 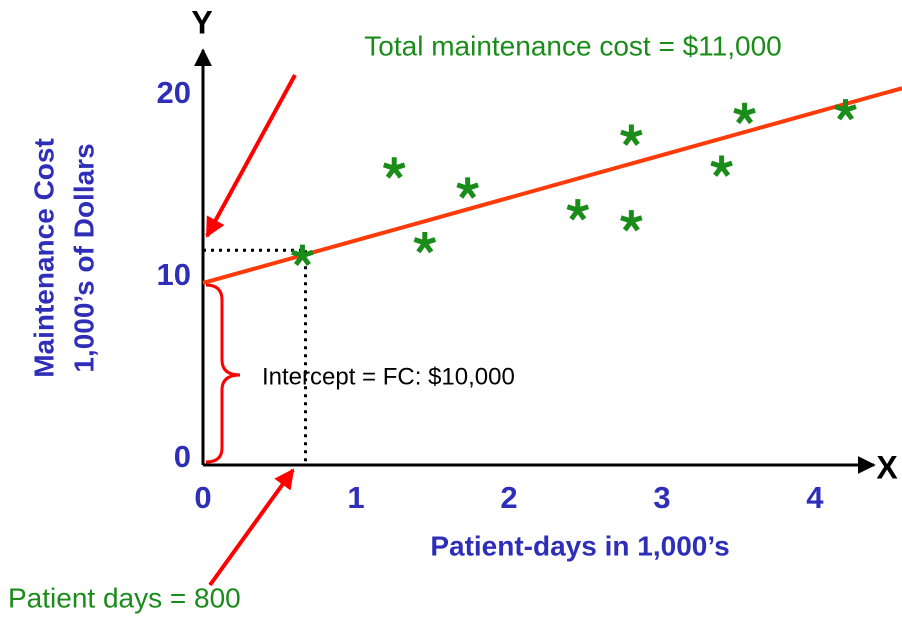 I want to click on x-tick-label: 3, so click(x=661, y=497).